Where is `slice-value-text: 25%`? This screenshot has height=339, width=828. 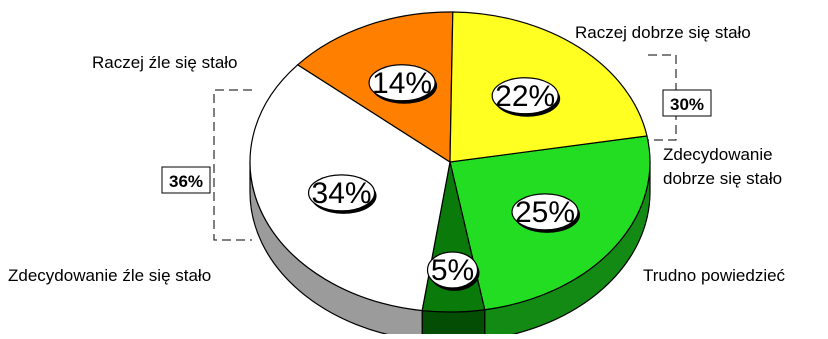 slice-value-text: 25% is located at coordinates (545, 212).